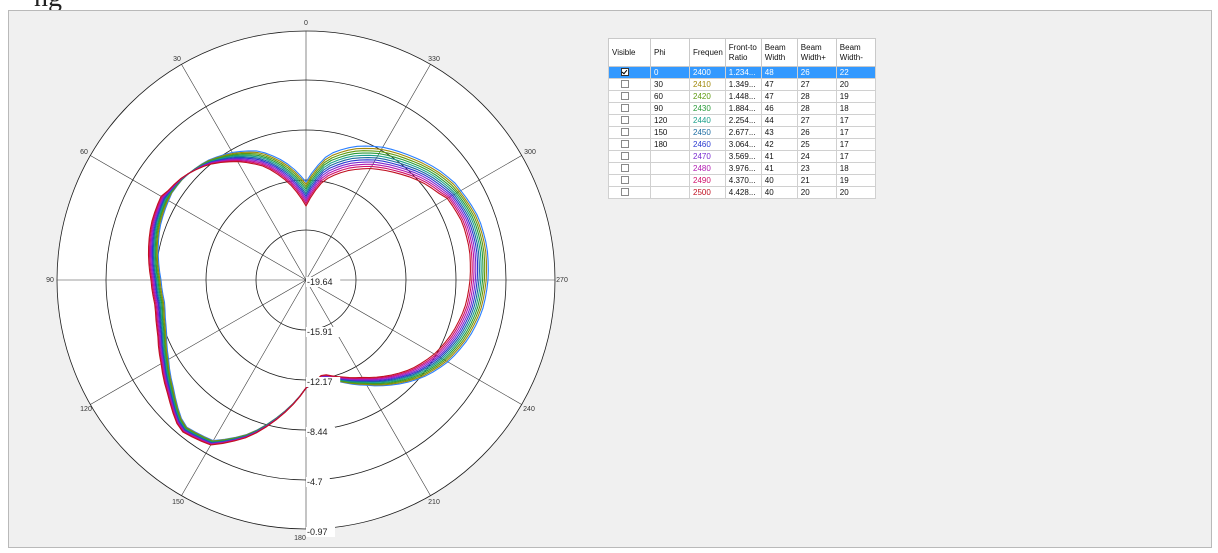 The height and width of the screenshot is (553, 1218). What do you see at coordinates (300, 538) in the screenshot?
I see `angle-label-180: 180` at bounding box center [300, 538].